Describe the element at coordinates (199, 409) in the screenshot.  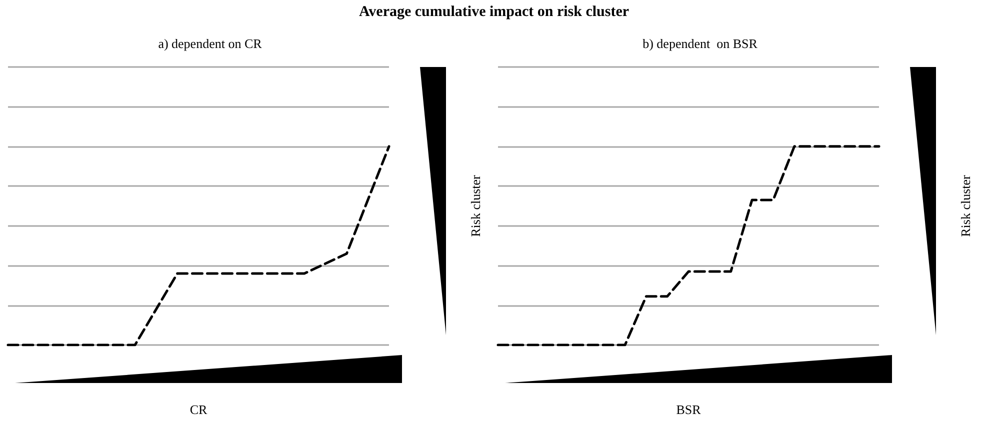
I see `x-axis-title: CR` at that location.